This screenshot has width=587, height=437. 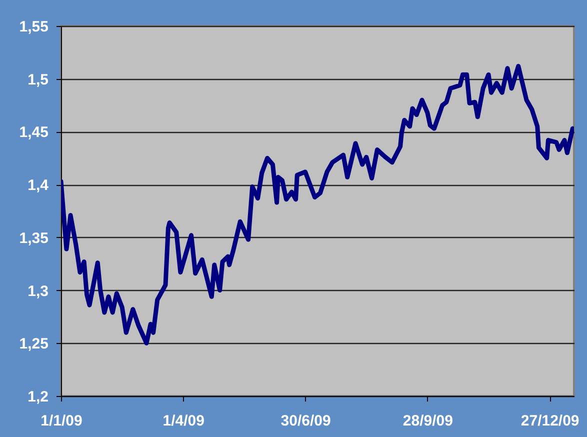 What do you see at coordinates (39, 185) in the screenshot?
I see `y-tick-label: 1,4` at bounding box center [39, 185].